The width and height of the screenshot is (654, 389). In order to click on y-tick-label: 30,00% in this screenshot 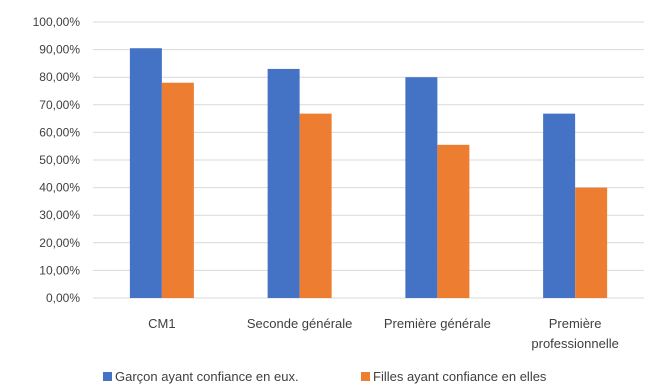, I will do `click(59, 215)`.